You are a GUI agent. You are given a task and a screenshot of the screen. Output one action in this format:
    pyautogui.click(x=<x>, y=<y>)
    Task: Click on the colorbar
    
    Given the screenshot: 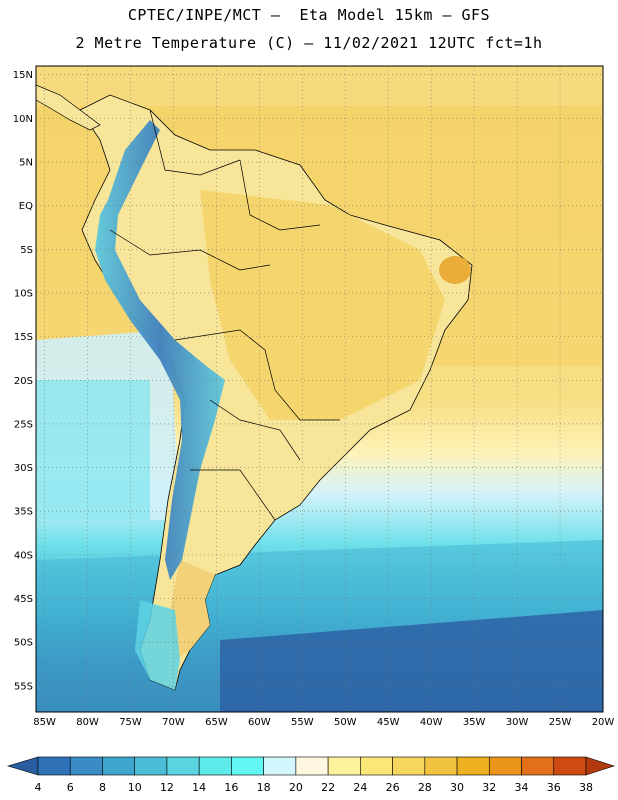 What is the action you would take?
    pyautogui.click(x=310, y=766)
    